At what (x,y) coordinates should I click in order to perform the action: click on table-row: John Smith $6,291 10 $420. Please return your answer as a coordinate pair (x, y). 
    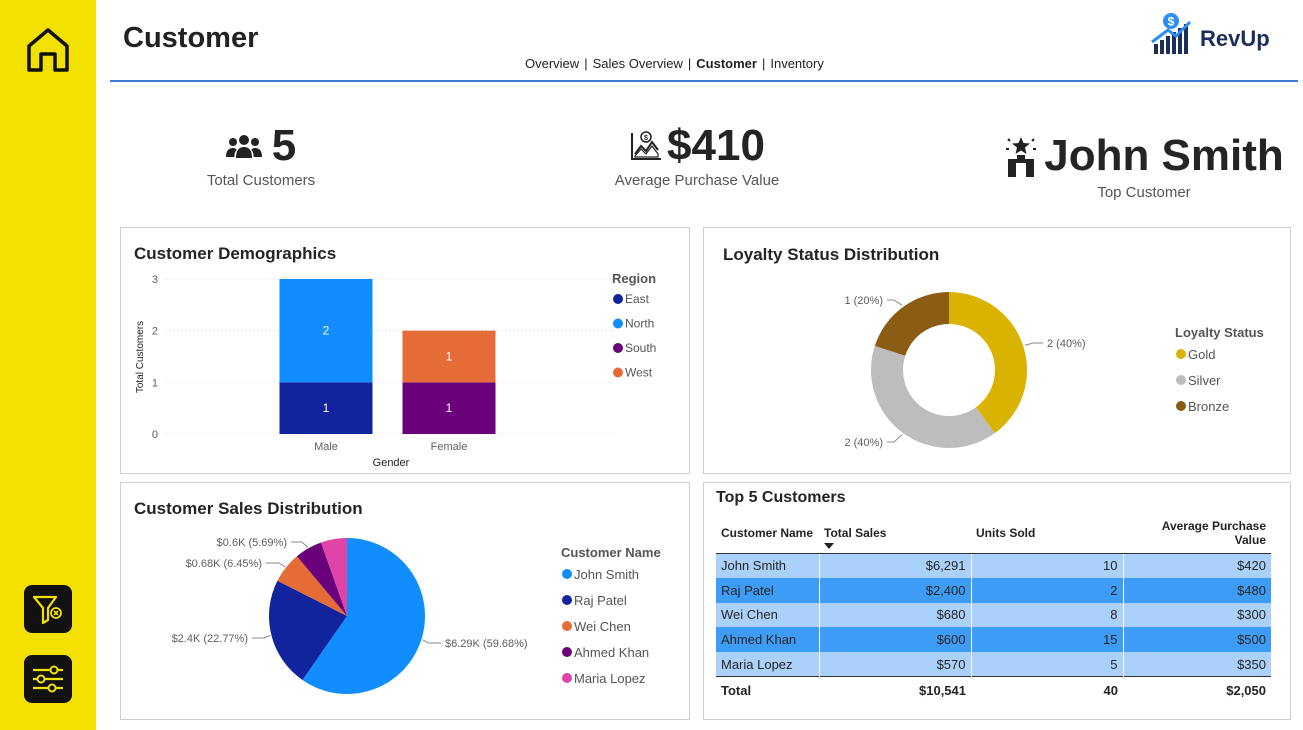
    Looking at the image, I should click on (993, 565).